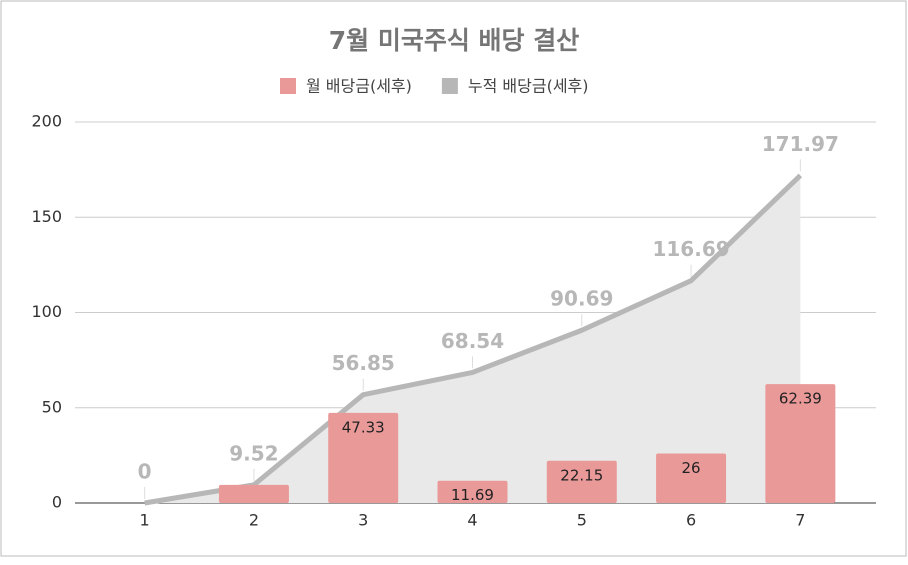 The height and width of the screenshot is (565, 908). What do you see at coordinates (800, 144) in the screenshot?
I see `data-label: 171.97` at bounding box center [800, 144].